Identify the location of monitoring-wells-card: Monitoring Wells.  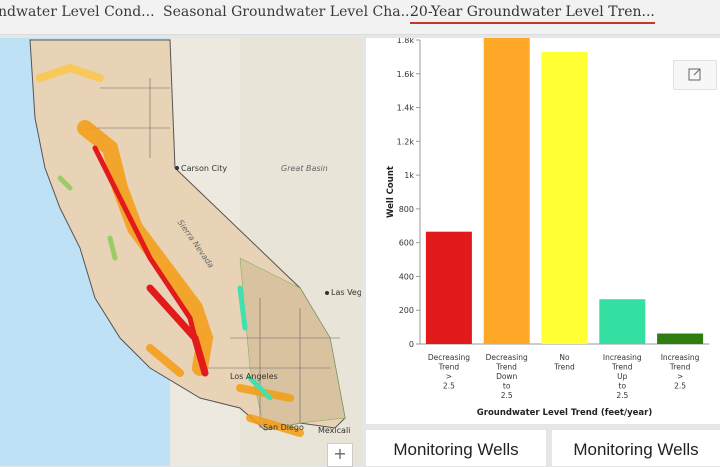
(456, 448).